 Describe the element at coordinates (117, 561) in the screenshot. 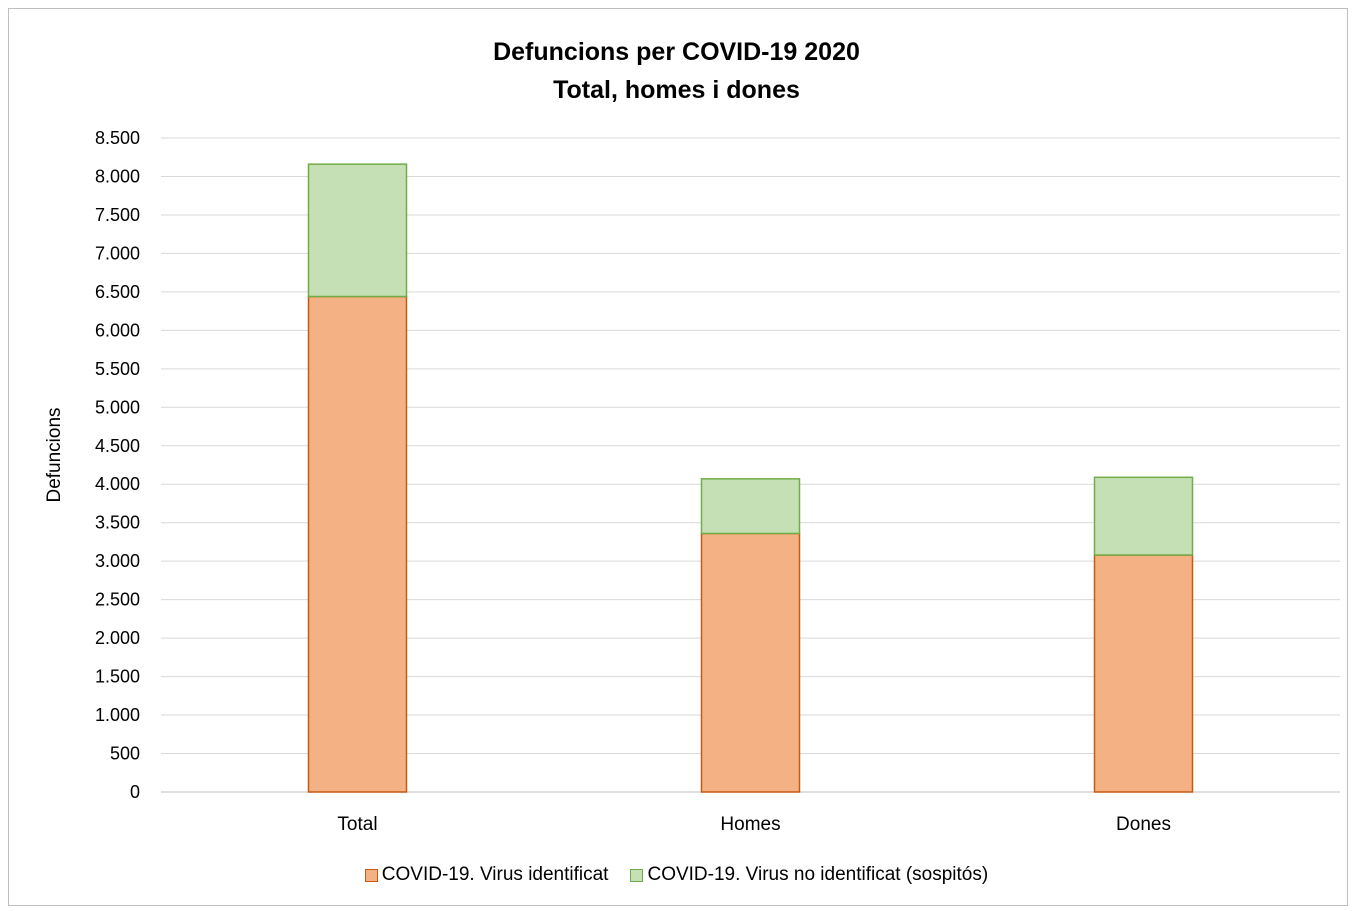

I see `y-tick-label: 3.000` at that location.